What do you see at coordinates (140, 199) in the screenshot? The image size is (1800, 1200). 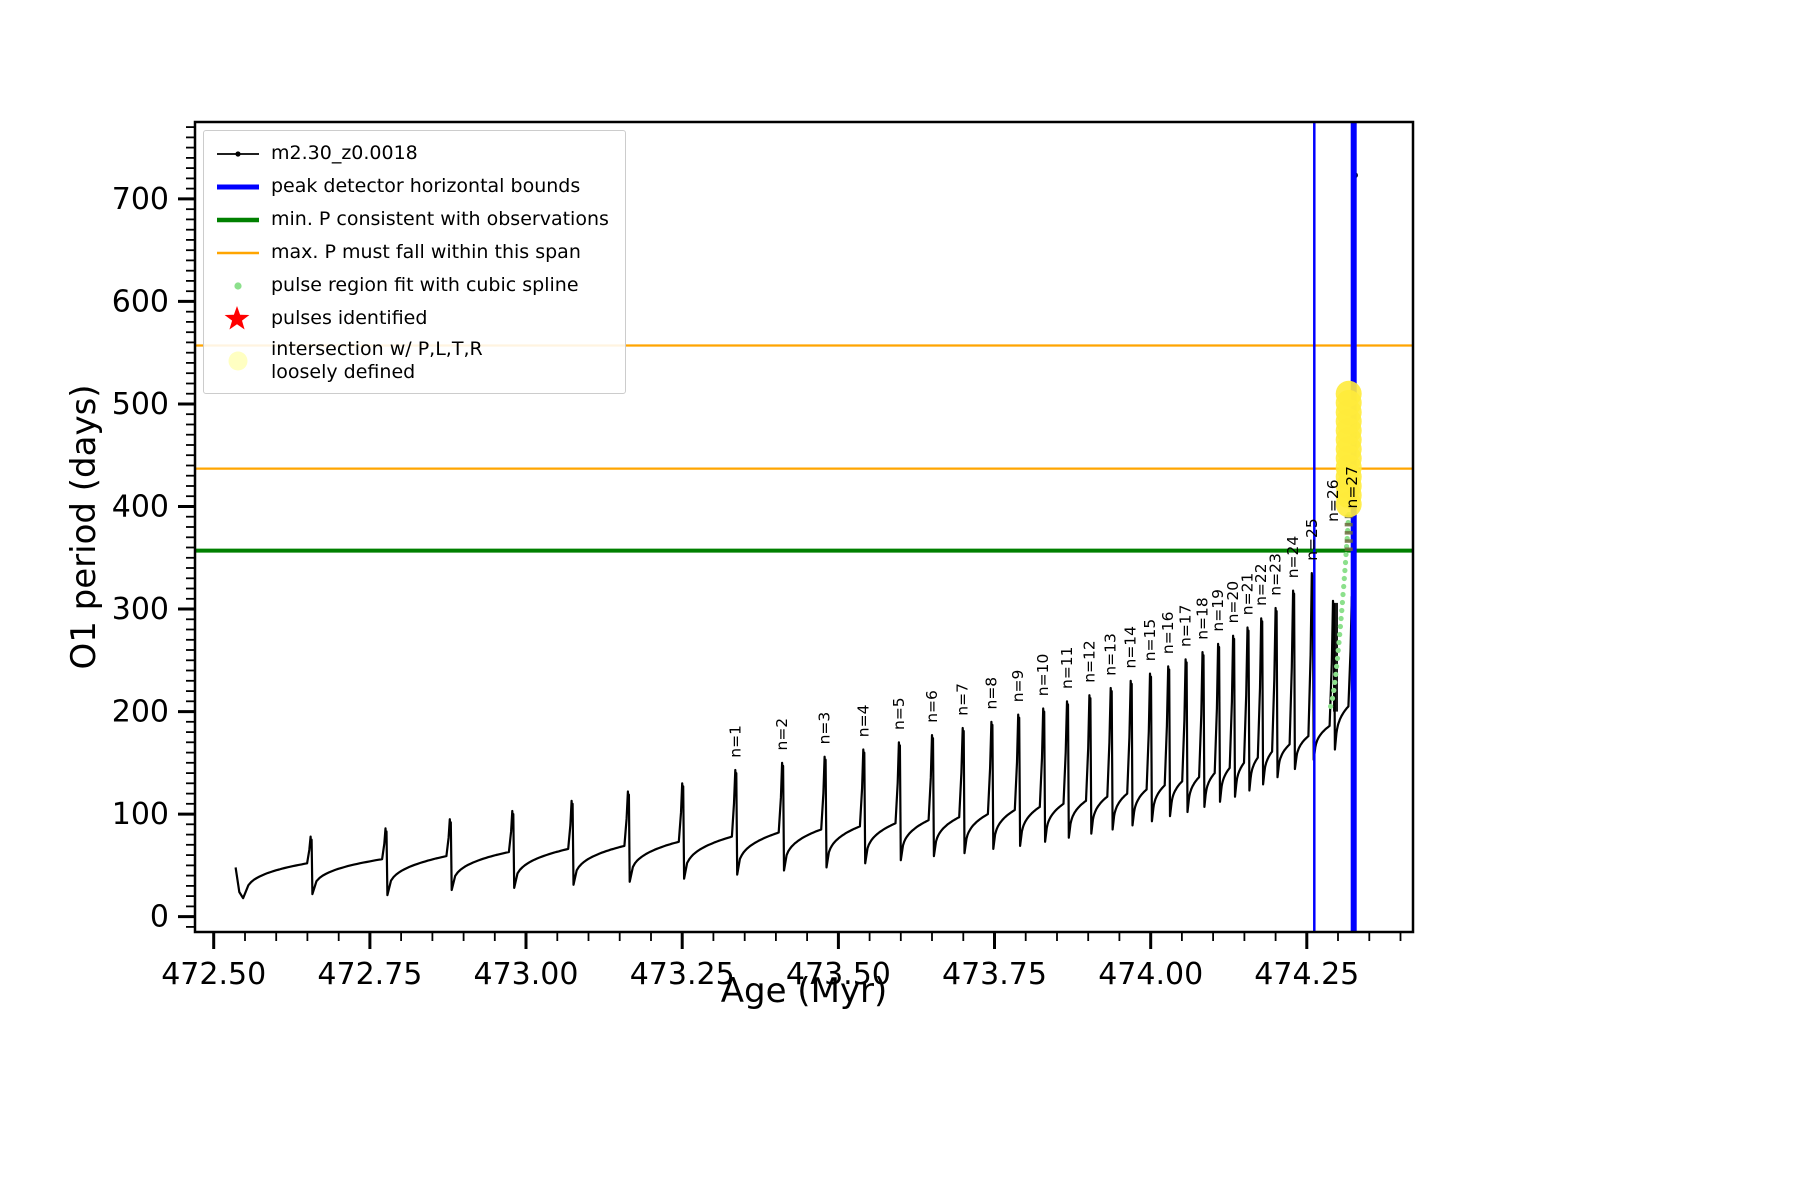 I see `svg-text: 700` at bounding box center [140, 199].